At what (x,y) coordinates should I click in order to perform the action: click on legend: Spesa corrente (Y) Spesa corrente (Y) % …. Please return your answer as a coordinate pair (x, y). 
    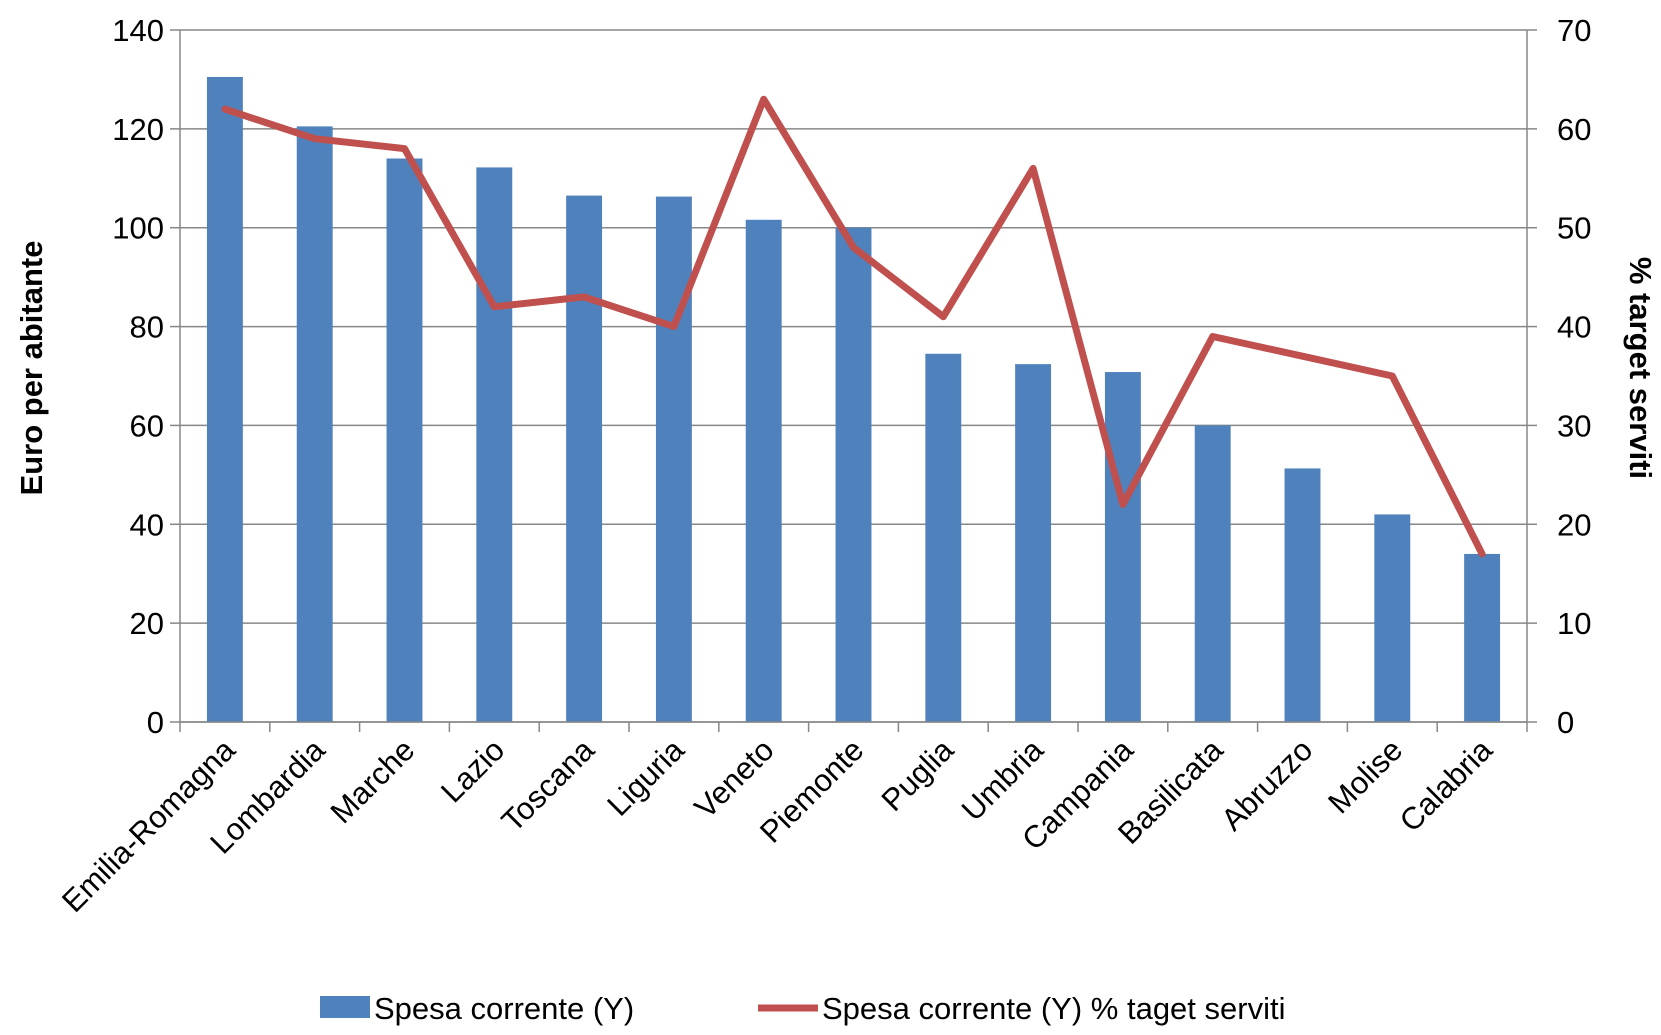
    Looking at the image, I should click on (802, 1008).